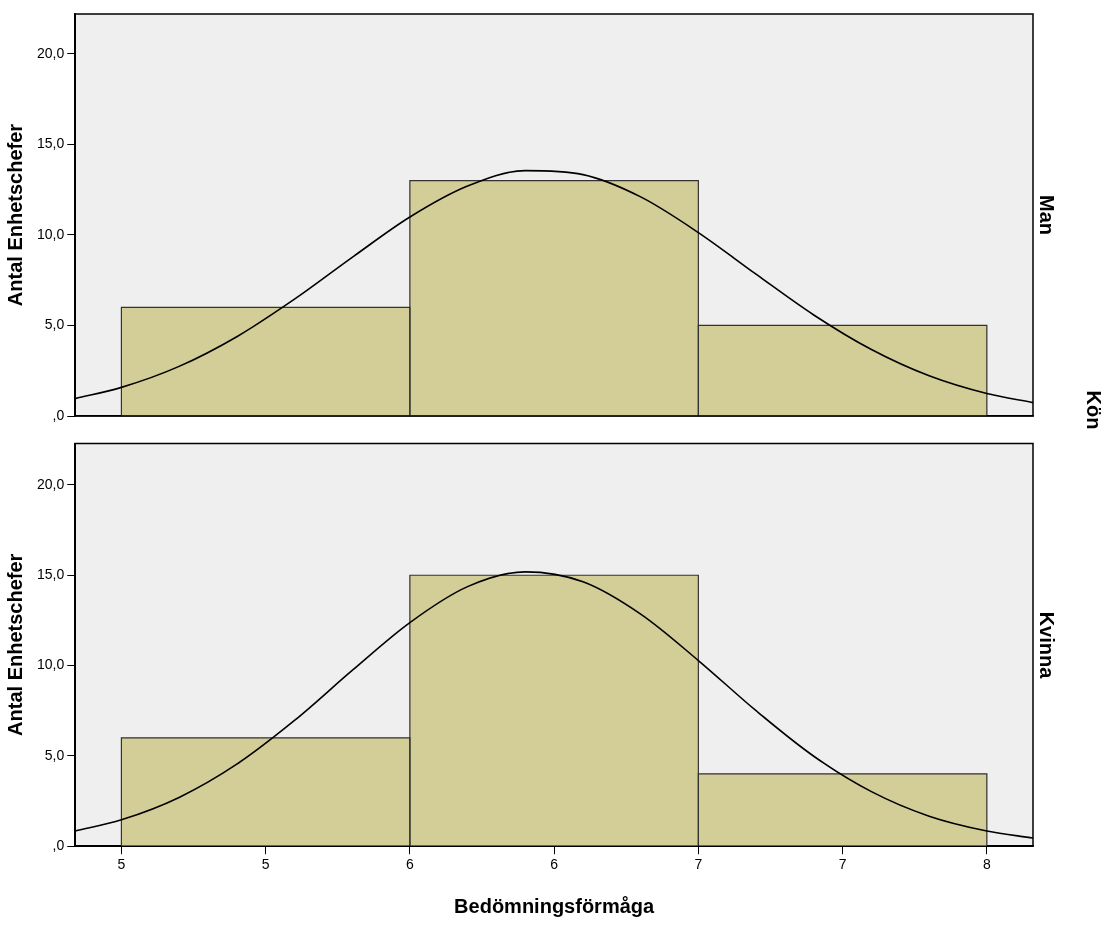 Image resolution: width=1108 pixels, height=931 pixels. What do you see at coordinates (1093, 410) in the screenshot?
I see `text: Kön` at bounding box center [1093, 410].